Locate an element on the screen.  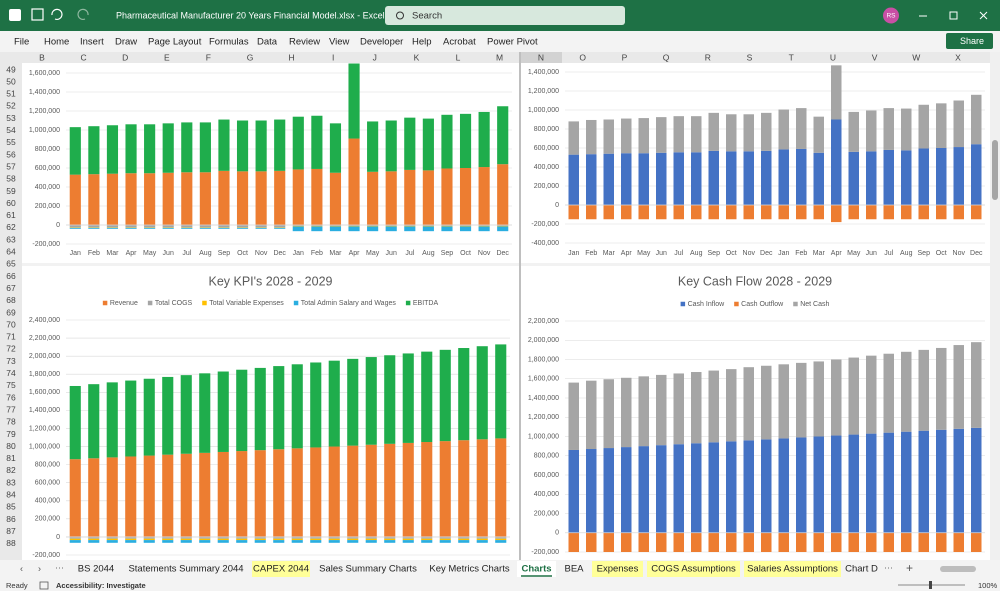
status-zoom: 100% is located at coordinates (988, 585).